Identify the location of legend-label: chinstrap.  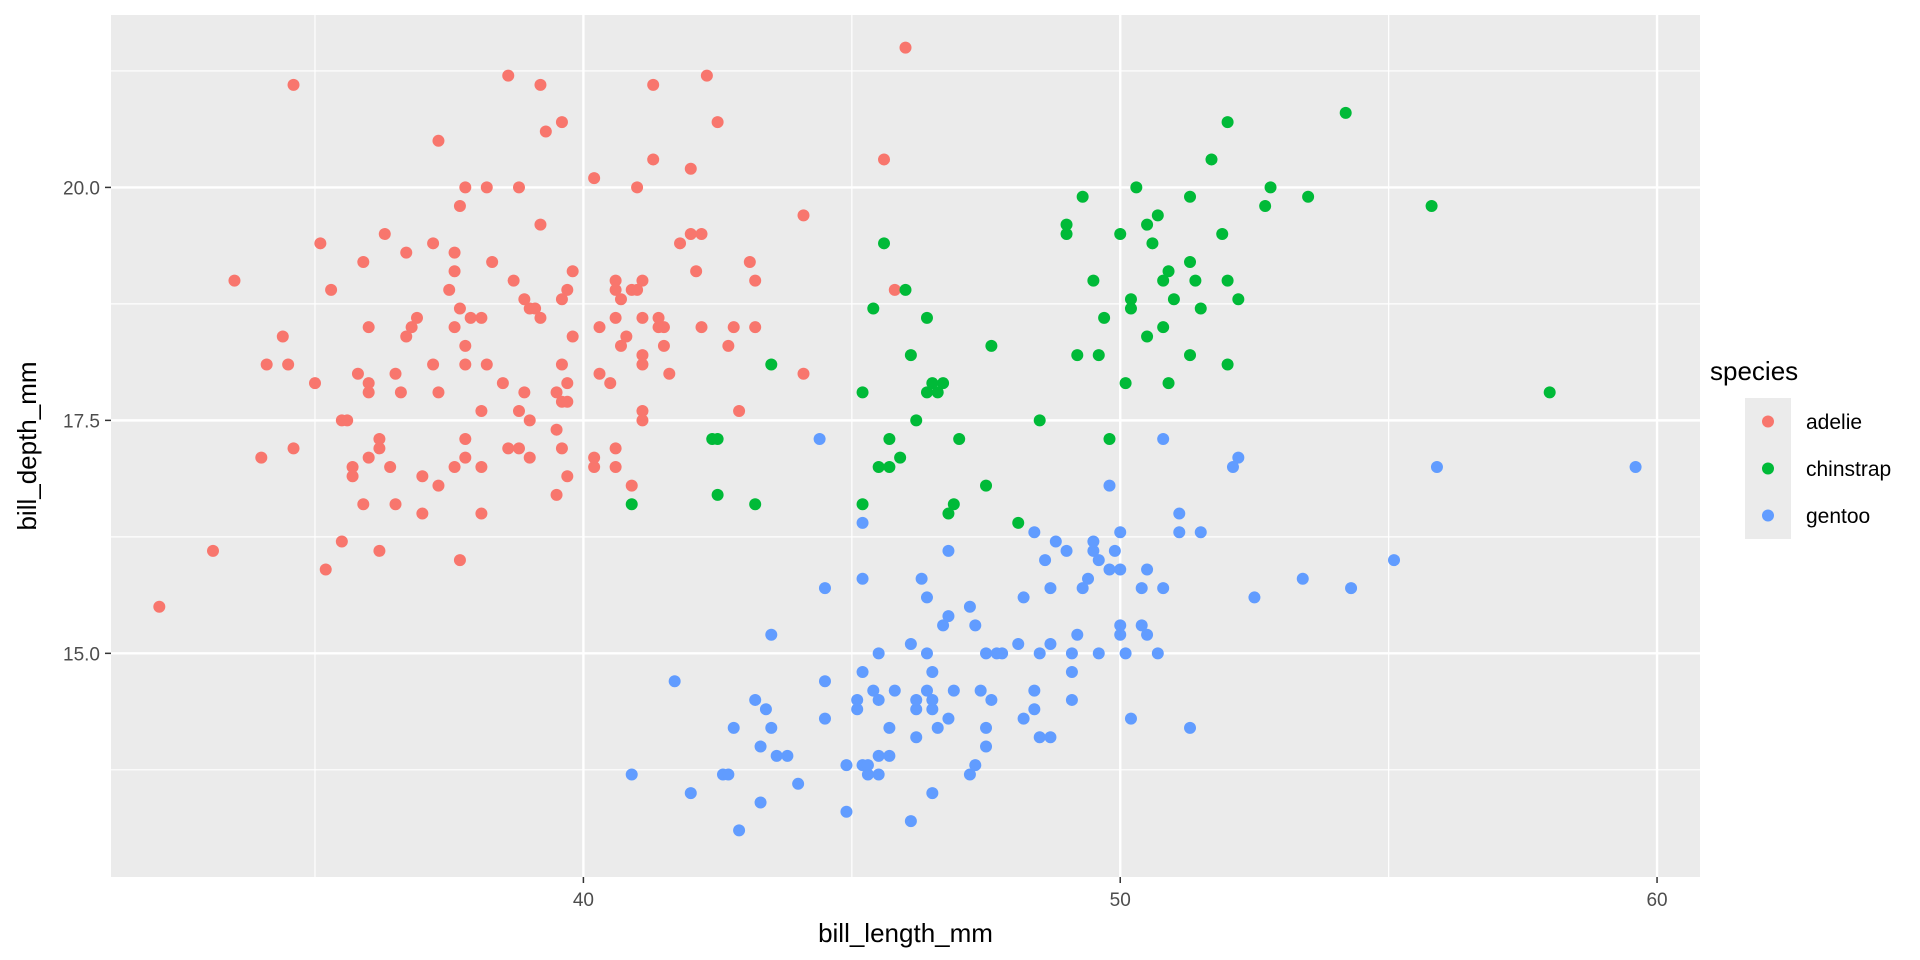
(1848, 469).